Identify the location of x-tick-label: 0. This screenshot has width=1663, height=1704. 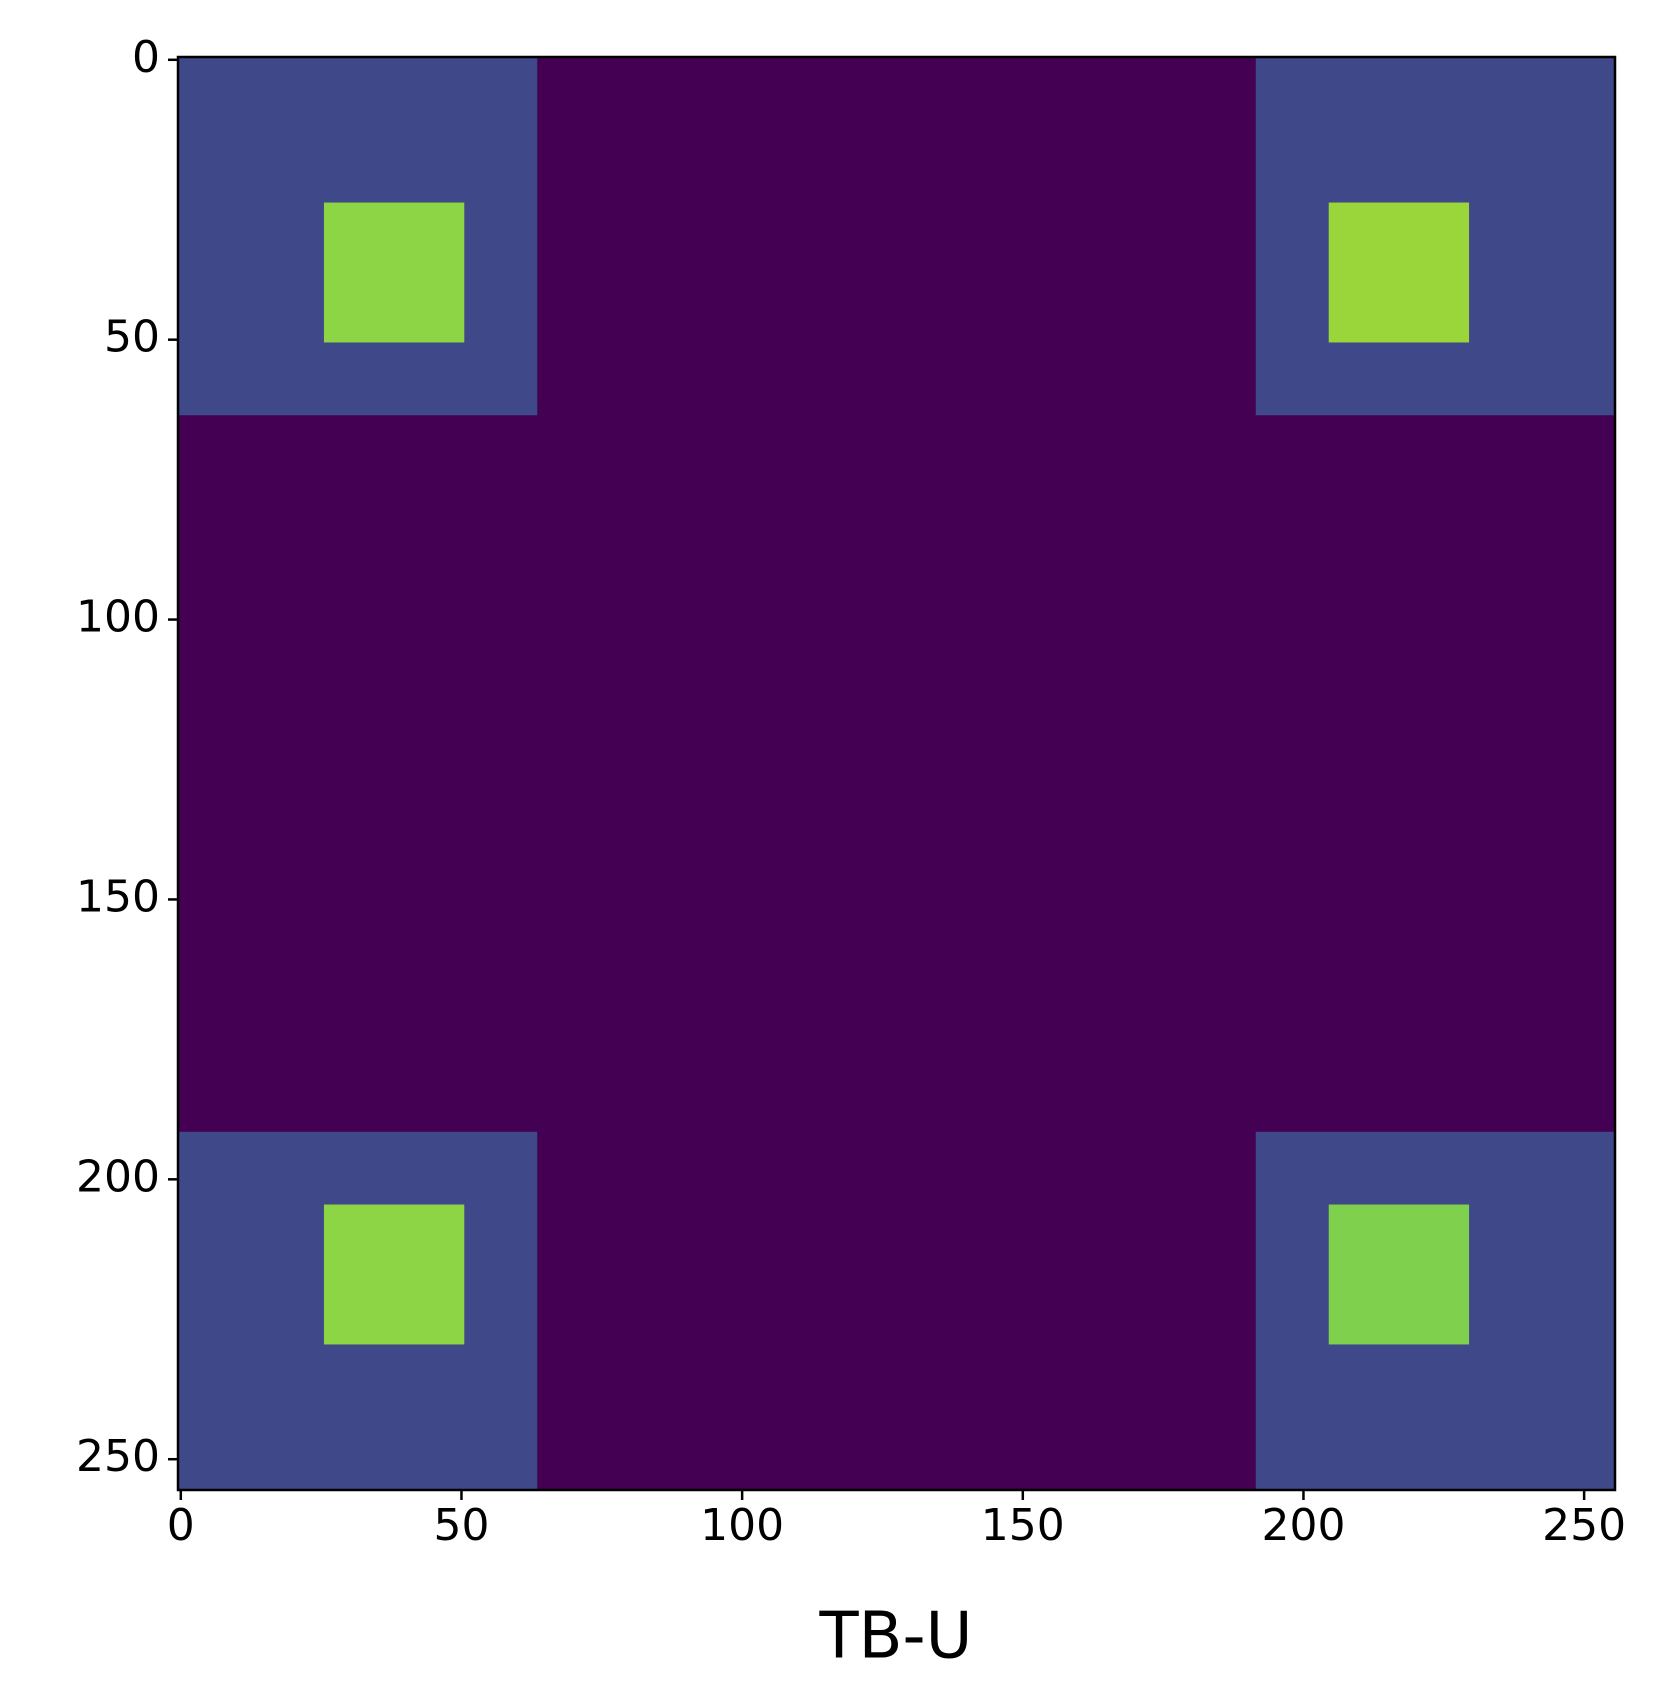
(181, 1525).